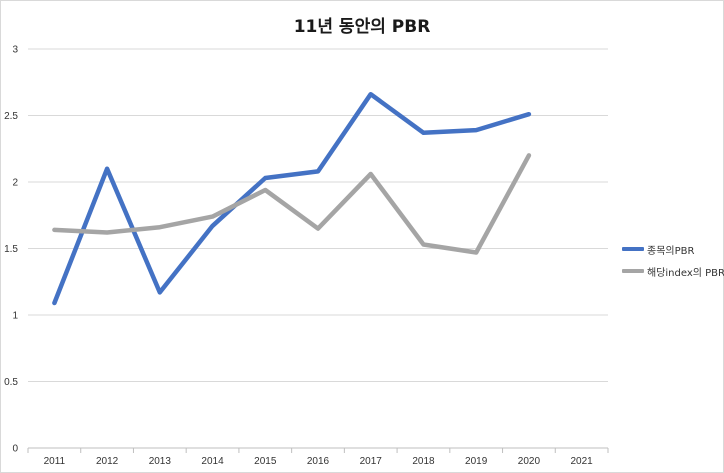  I want to click on legend-label-index: 해당index의 PBR, so click(685, 273).